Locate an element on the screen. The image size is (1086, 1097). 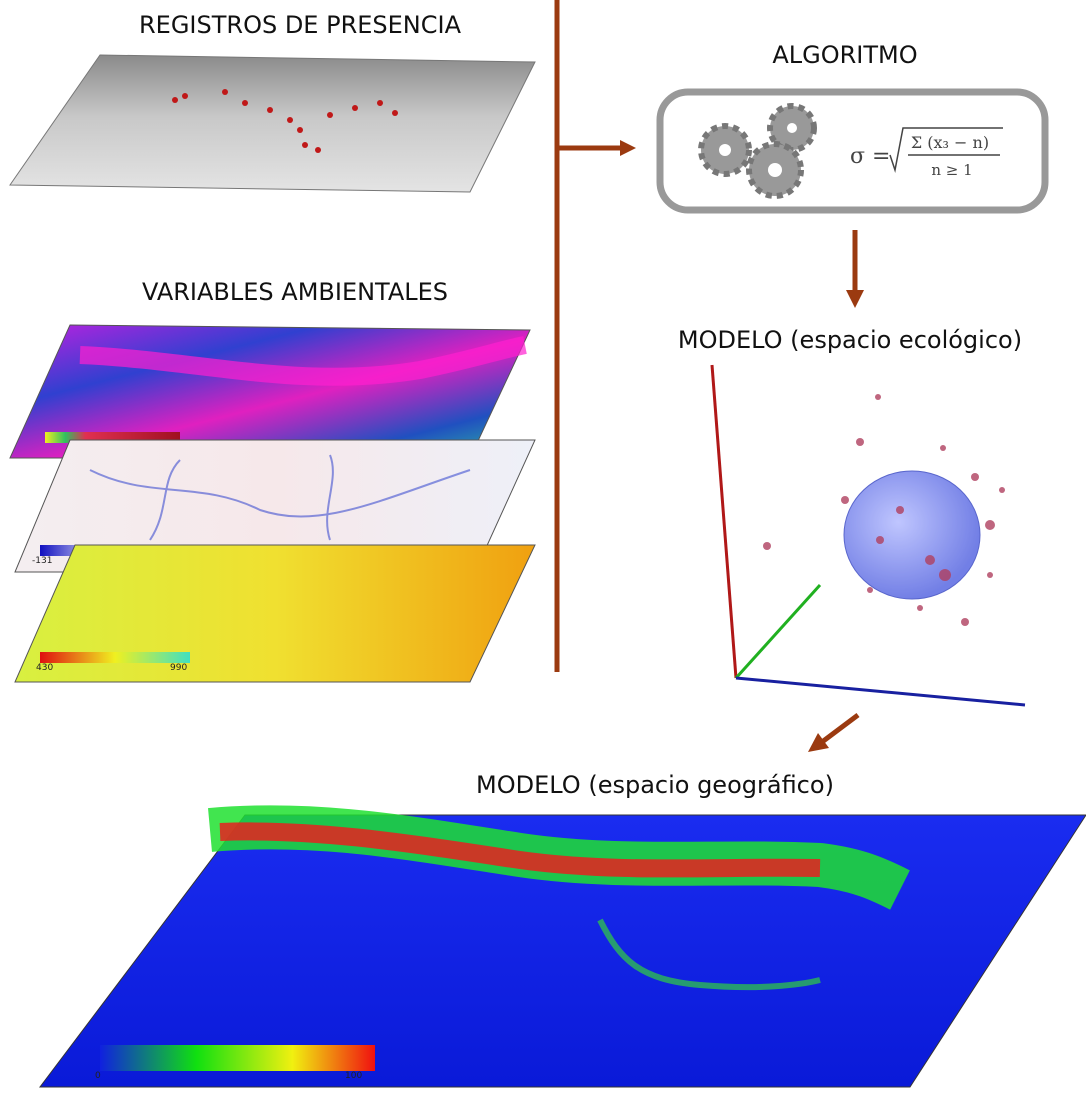
layer-2-legend-min: -131 is located at coordinates (42, 561).